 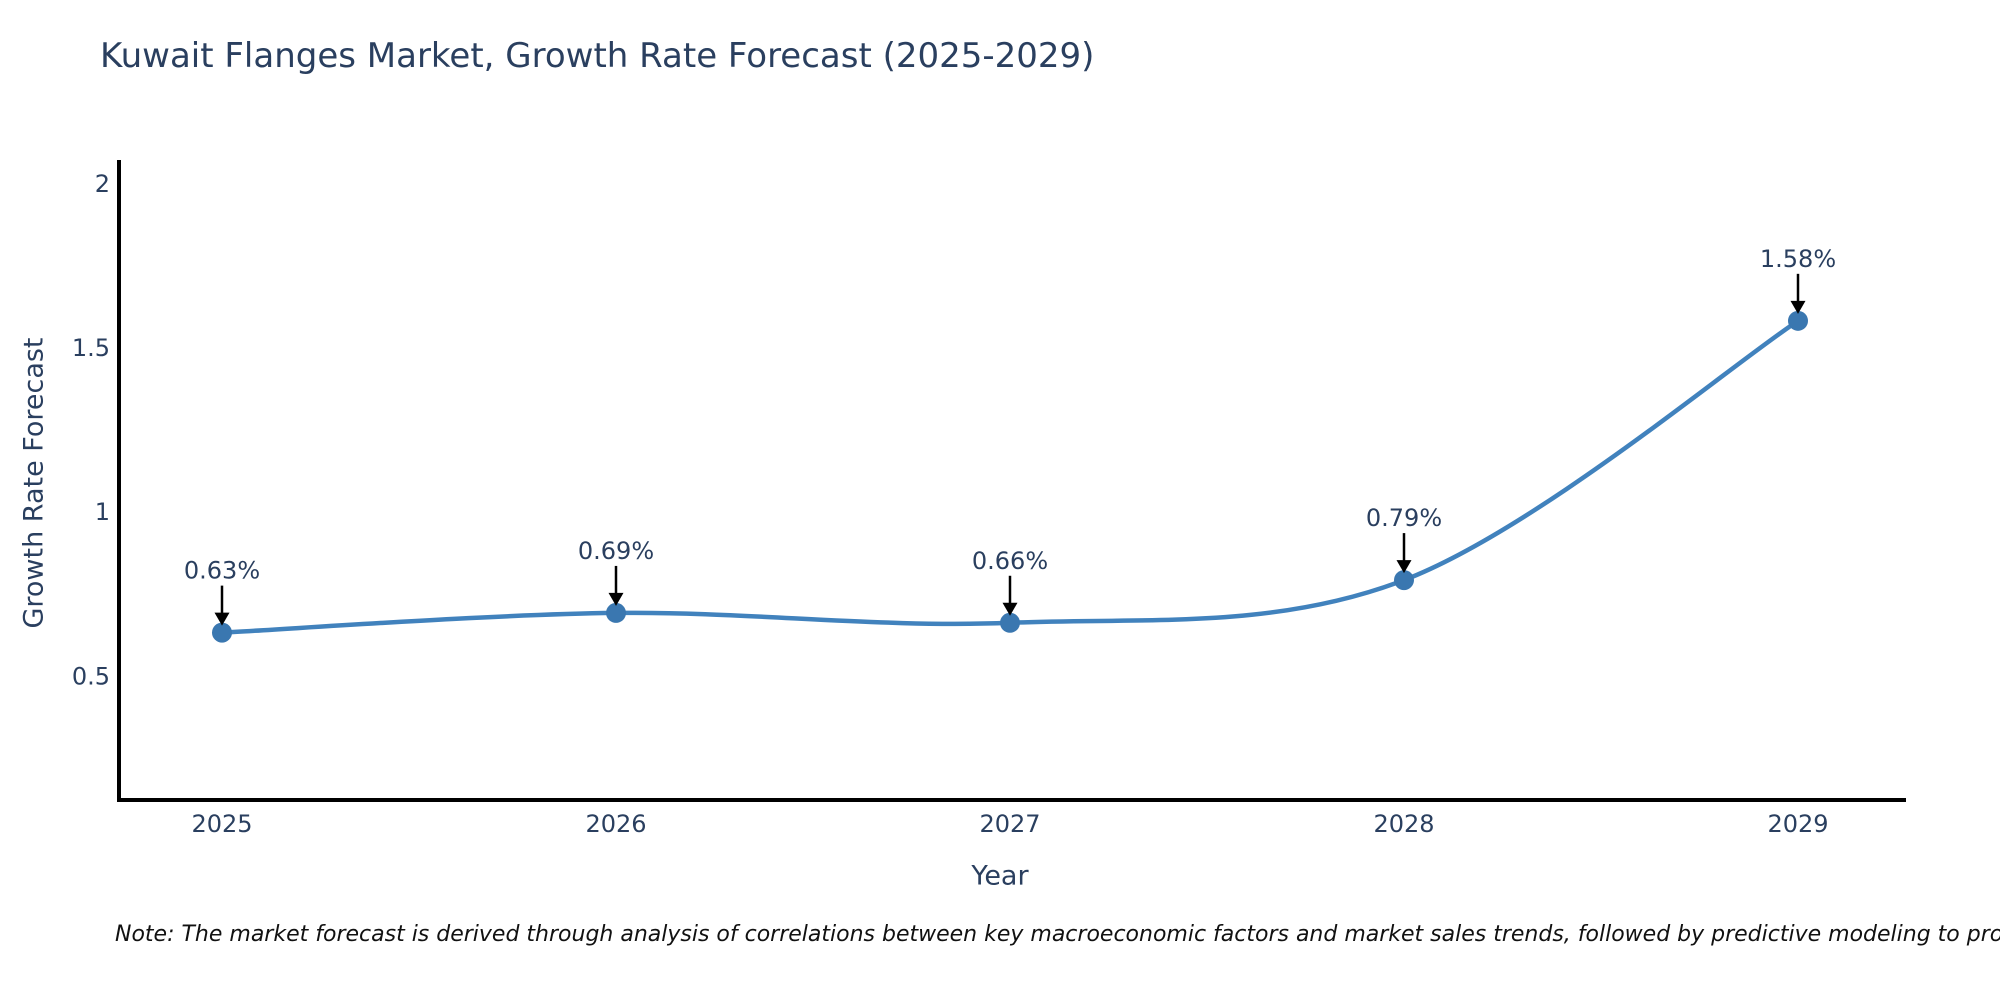 I want to click on x-axis-title: Year, so click(x=1000, y=876).